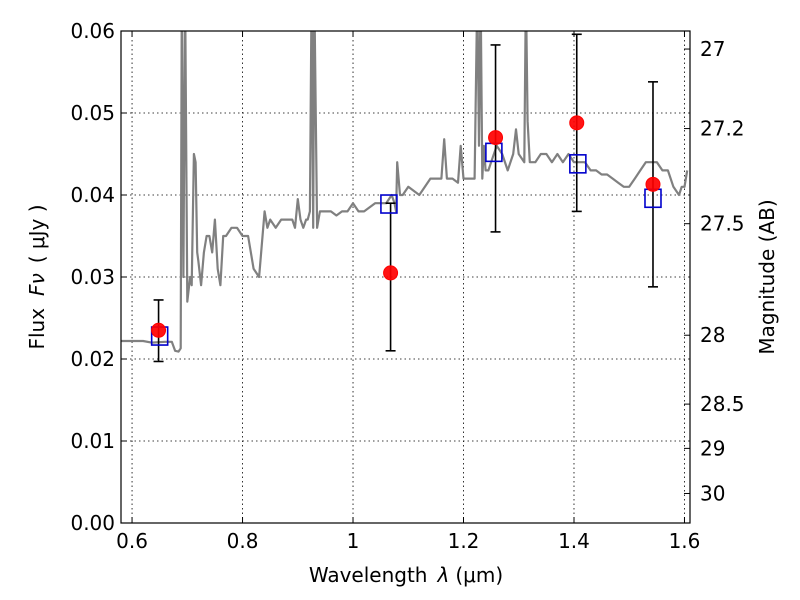  Describe the element at coordinates (368, 575) in the screenshot. I see `x-axis-label-text: Wavelength` at that location.